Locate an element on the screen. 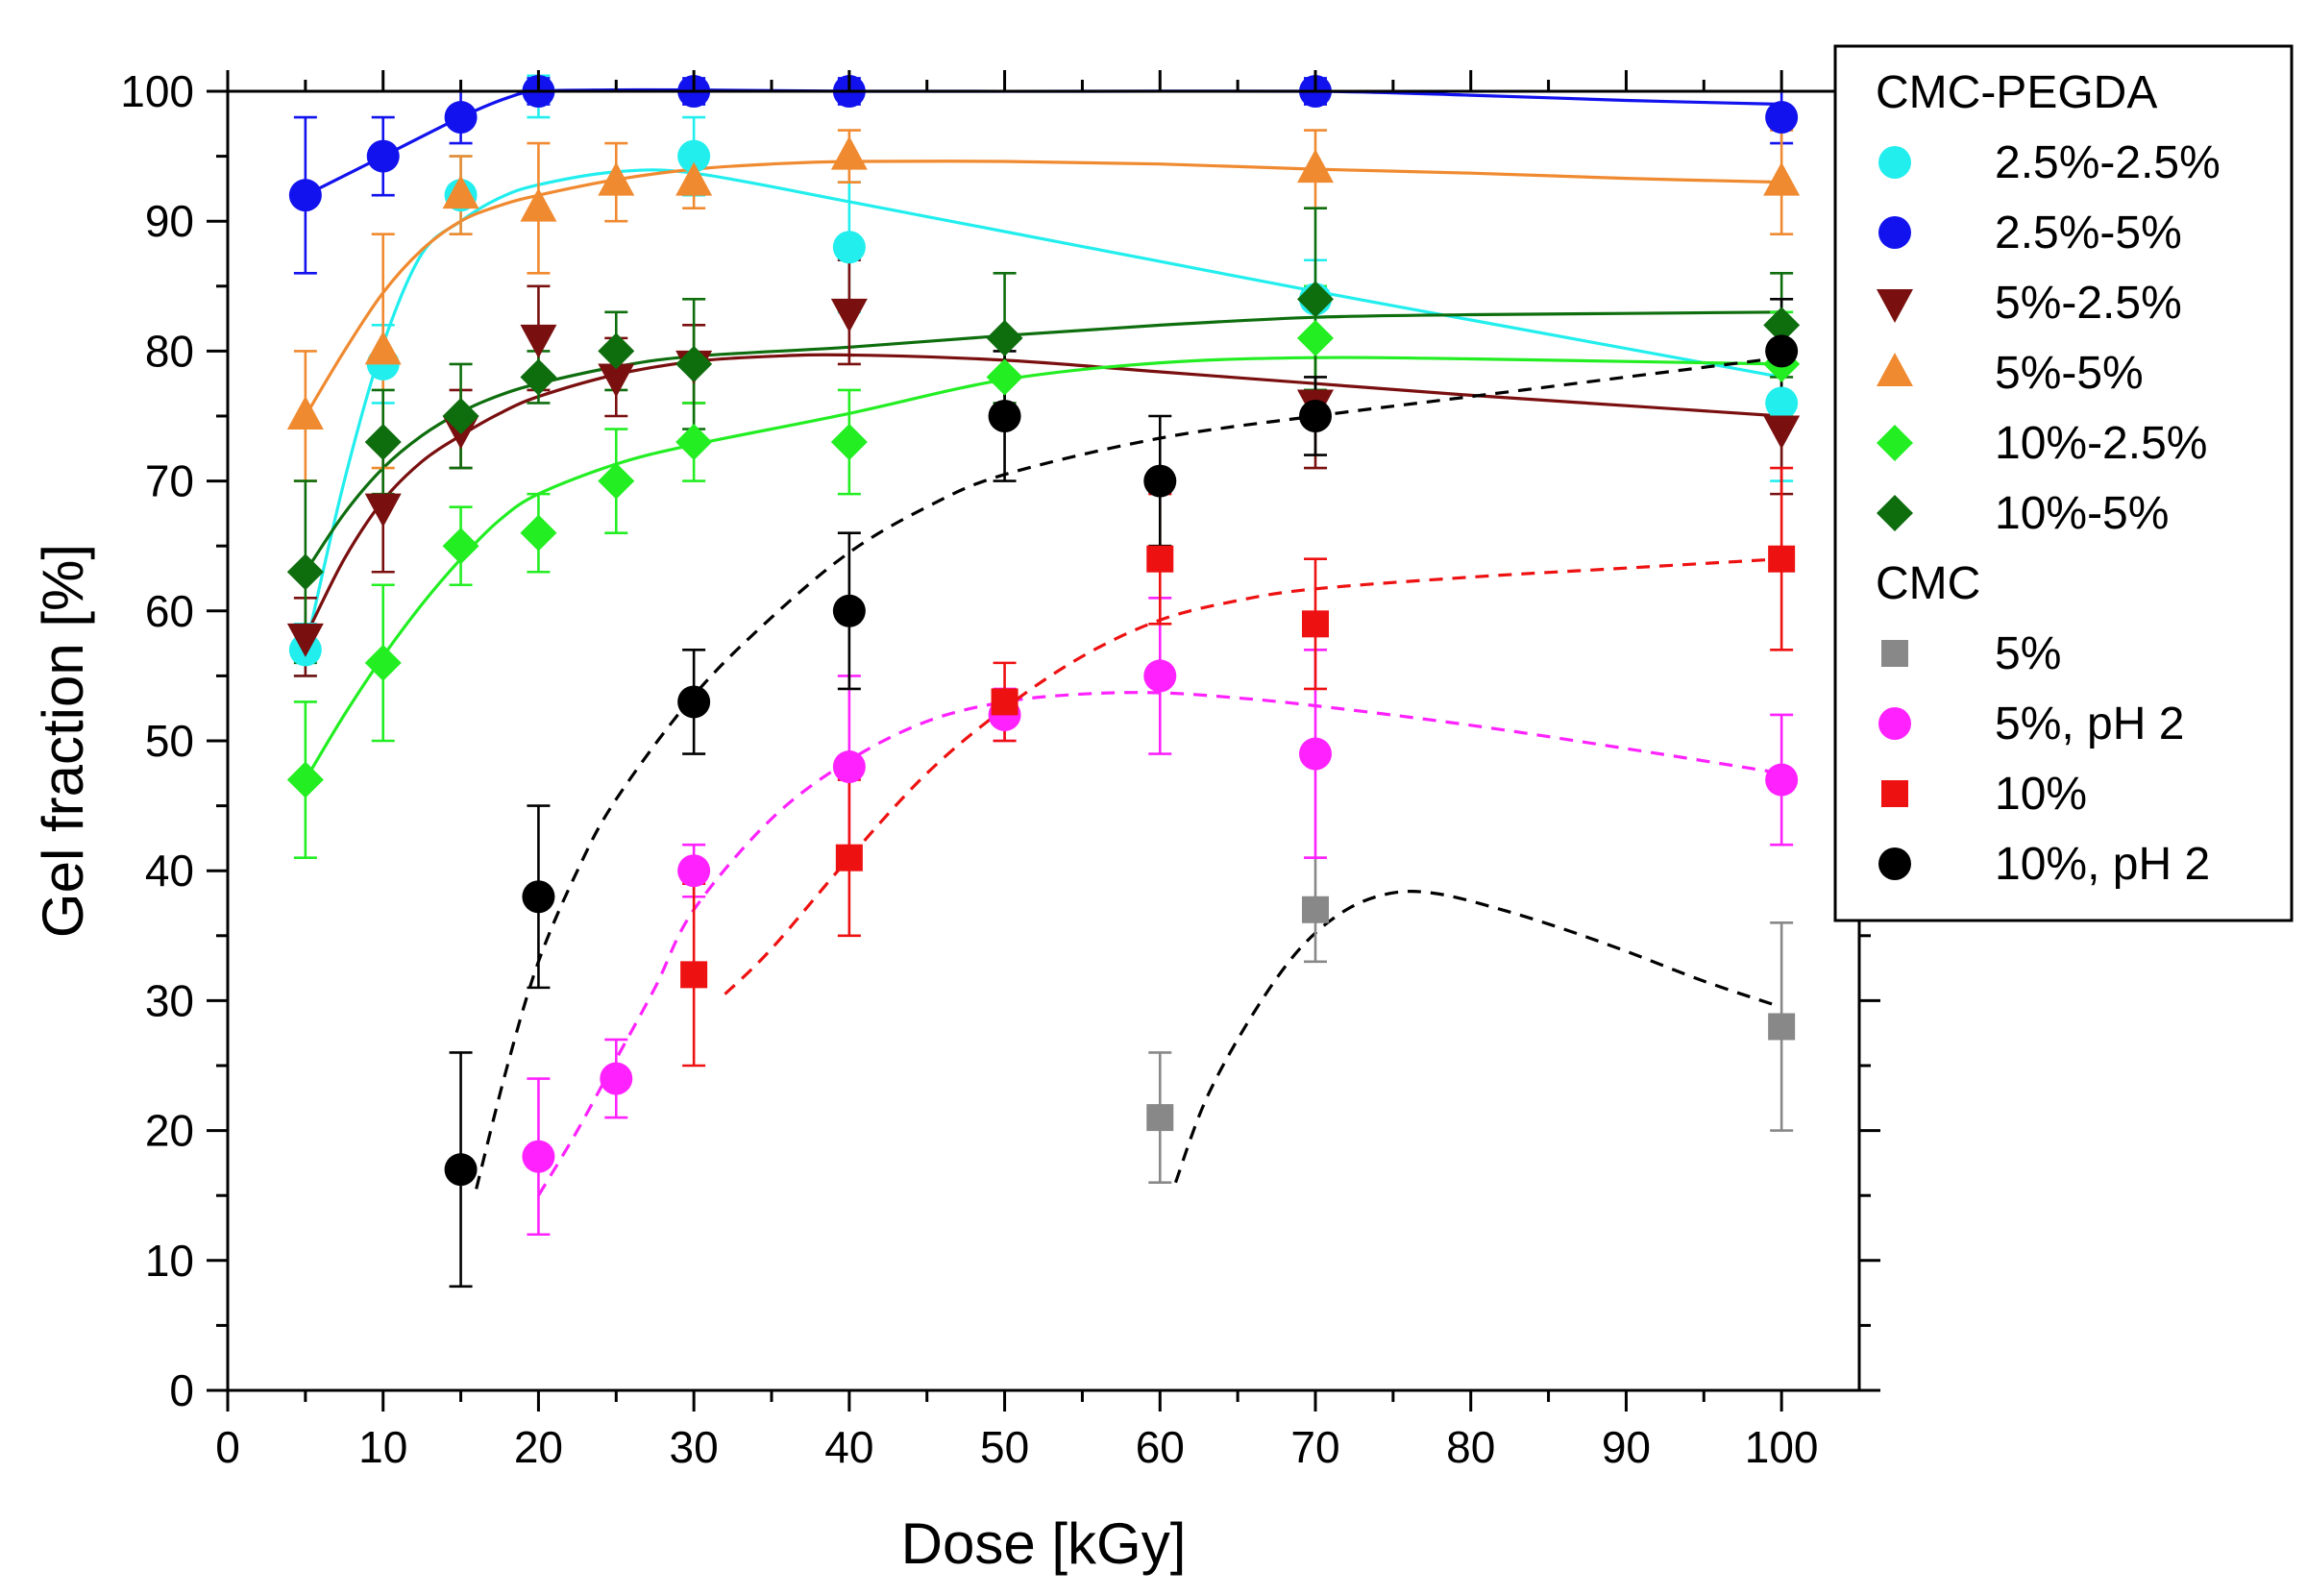 The image size is (2307, 1596). x-tick-label: 90 is located at coordinates (1626, 1447).